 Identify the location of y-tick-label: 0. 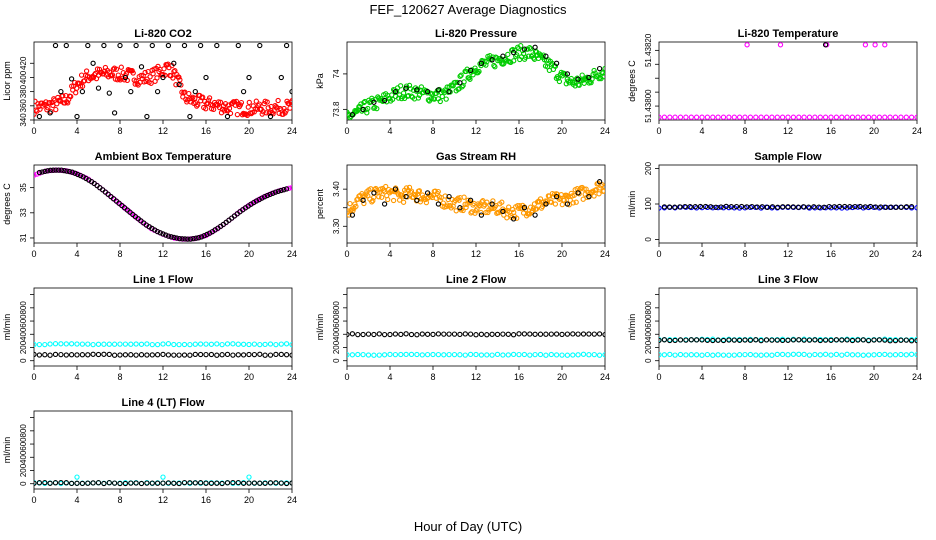
(648, 360).